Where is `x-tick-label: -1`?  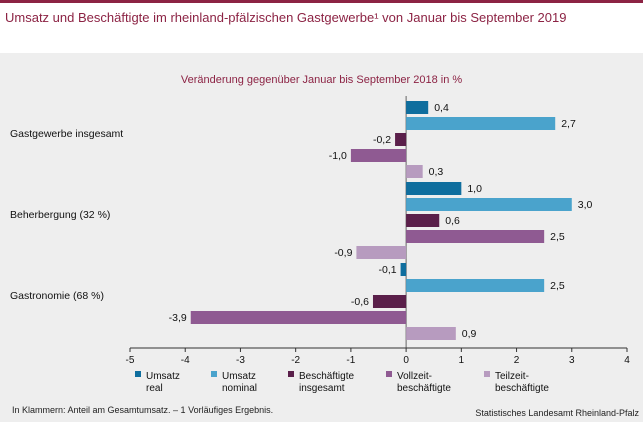 x-tick-label: -1 is located at coordinates (350, 360).